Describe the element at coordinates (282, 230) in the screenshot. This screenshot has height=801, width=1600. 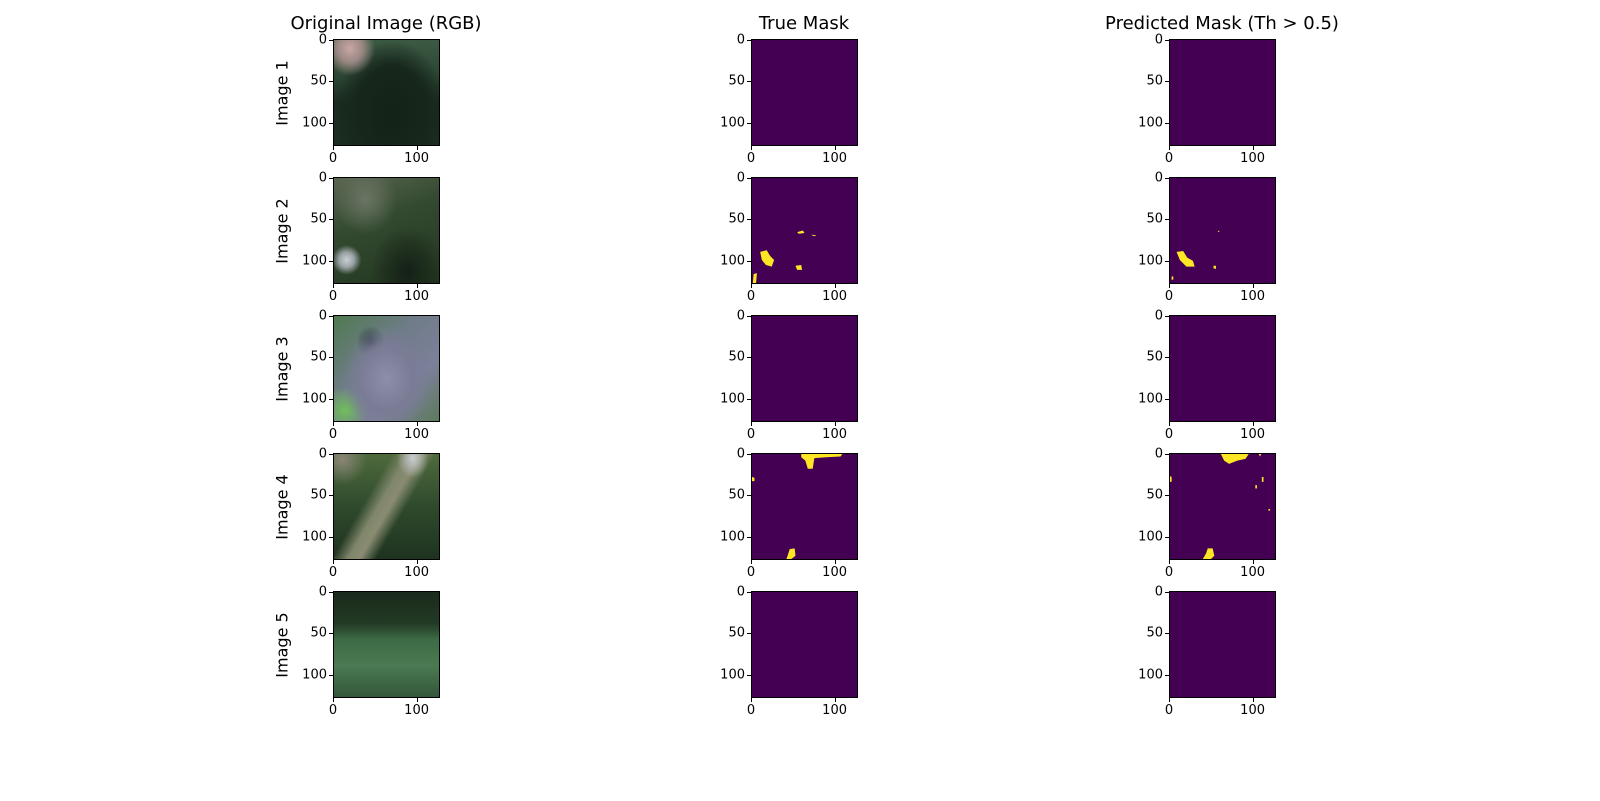
I see `row-label: Image 2` at that location.